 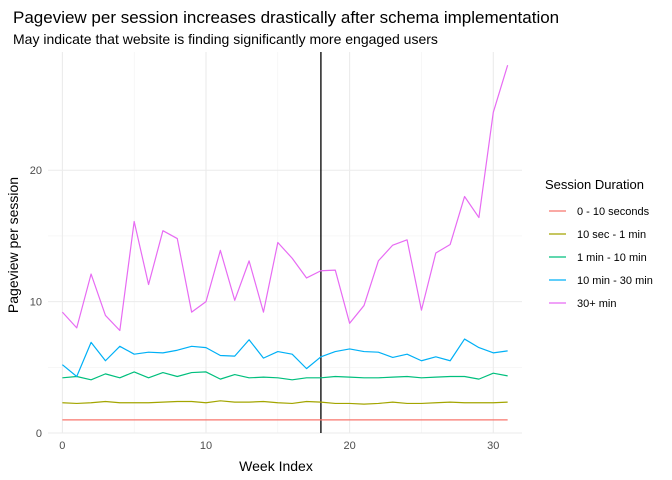 What do you see at coordinates (206, 446) in the screenshot?
I see `x-tick-label: 10` at bounding box center [206, 446].